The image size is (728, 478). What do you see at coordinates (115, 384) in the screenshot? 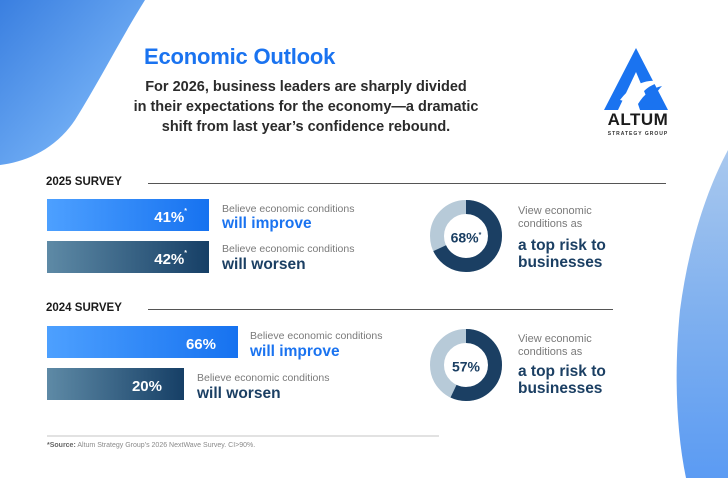
I see `bar-2024-worsen: 20%` at bounding box center [115, 384].